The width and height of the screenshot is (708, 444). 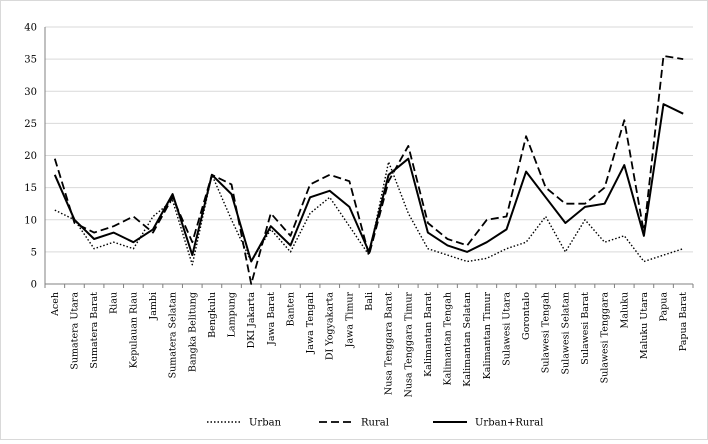 What do you see at coordinates (173, 335) in the screenshot?
I see `x-tick-label: Sumatera Selatan` at bounding box center [173, 335].